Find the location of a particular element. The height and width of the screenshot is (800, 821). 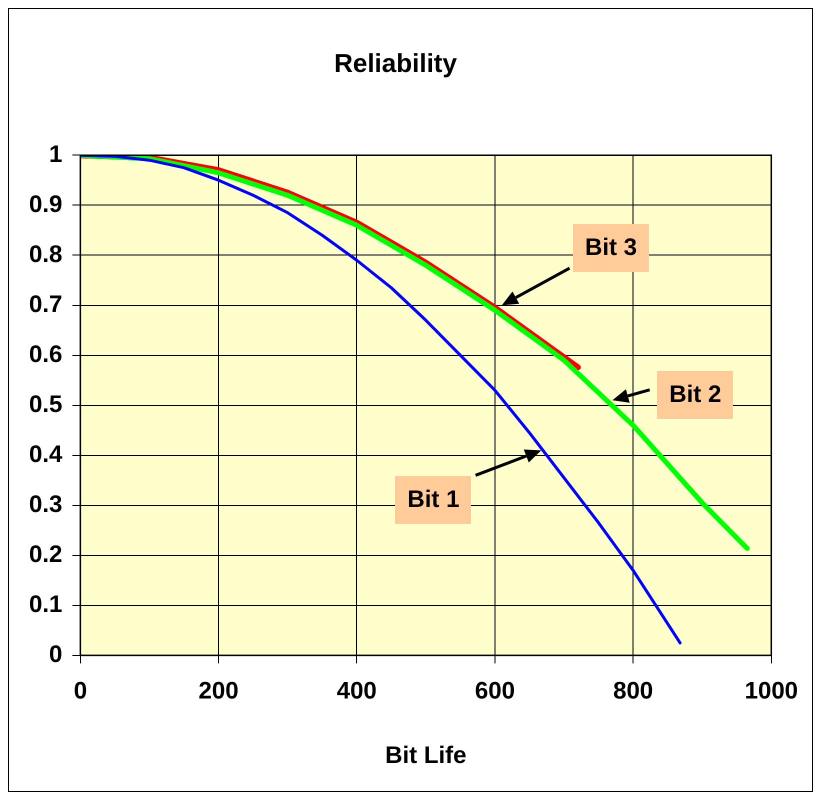

x-tick-label: 0 is located at coordinates (81, 690).